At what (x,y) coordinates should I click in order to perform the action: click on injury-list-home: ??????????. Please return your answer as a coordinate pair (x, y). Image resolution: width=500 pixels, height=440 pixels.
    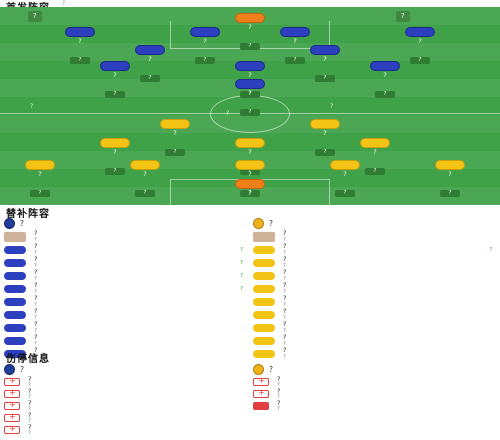
    Looking at the image, I should click on (126, 406).